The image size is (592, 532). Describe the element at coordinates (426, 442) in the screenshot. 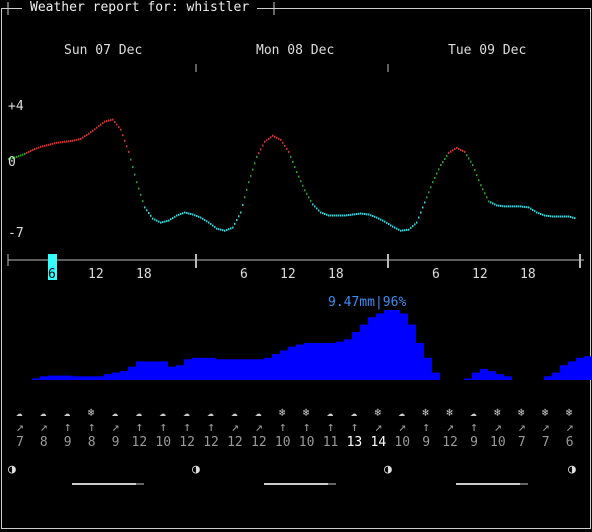

I see `wind-speed: 9` at that location.